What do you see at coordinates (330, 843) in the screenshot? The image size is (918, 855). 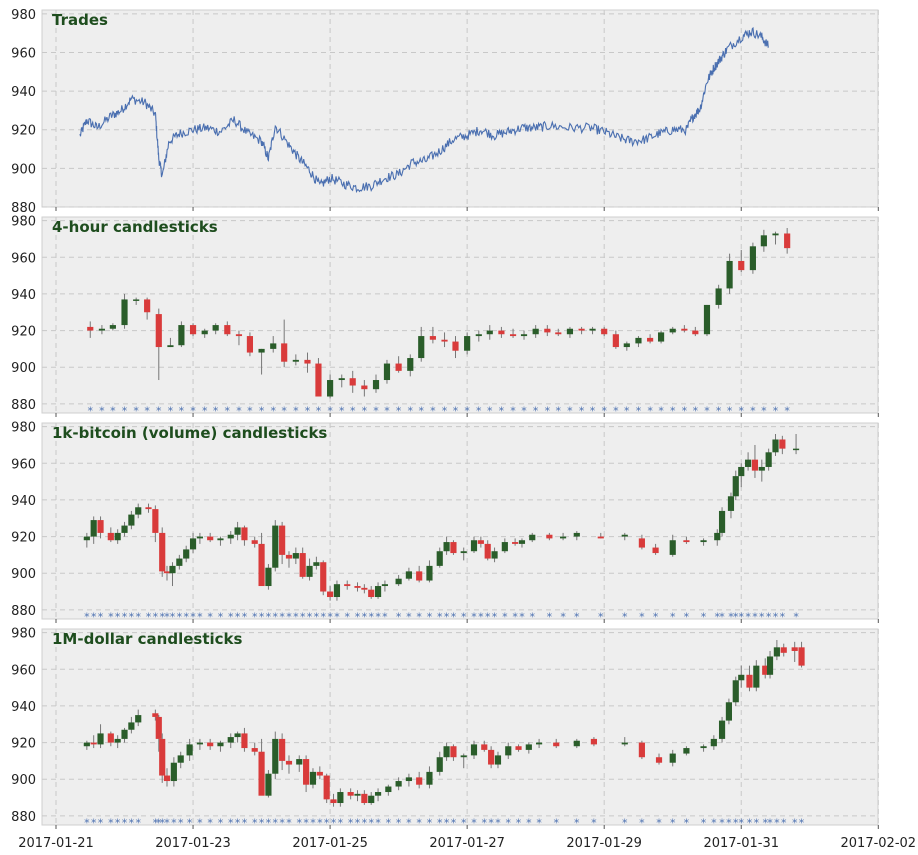 I see `x-tick-label: 2017-01-25` at bounding box center [330, 843].